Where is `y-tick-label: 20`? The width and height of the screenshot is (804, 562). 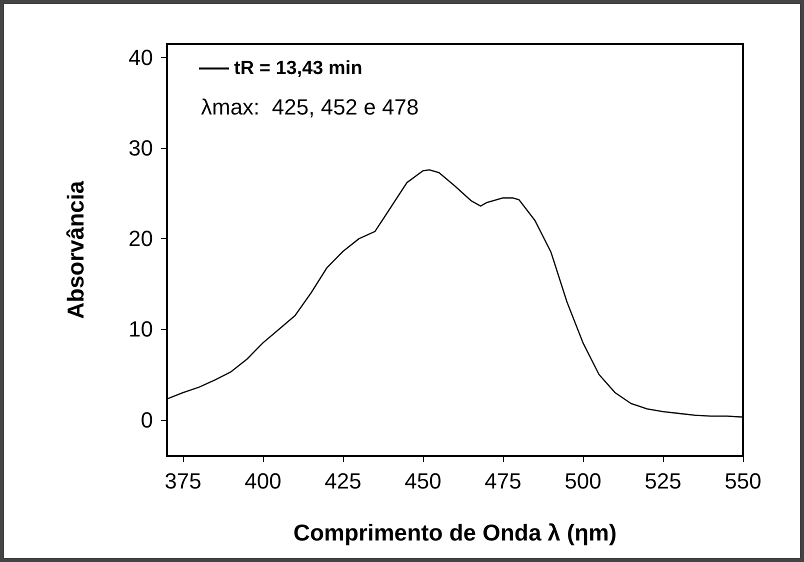
y-tick-label: 20 is located at coordinates (140, 239).